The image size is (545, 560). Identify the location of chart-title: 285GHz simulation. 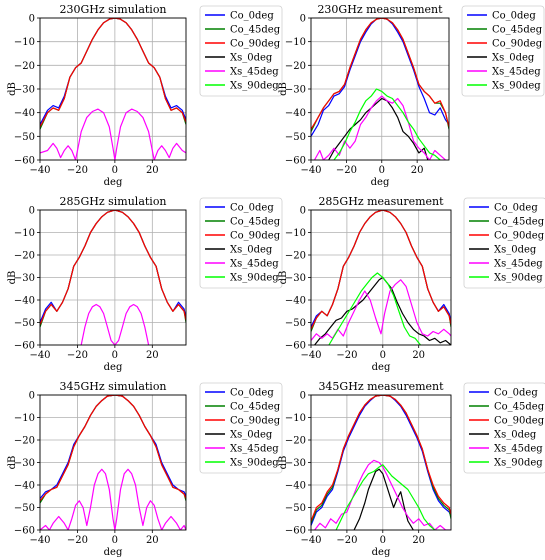
(112, 201).